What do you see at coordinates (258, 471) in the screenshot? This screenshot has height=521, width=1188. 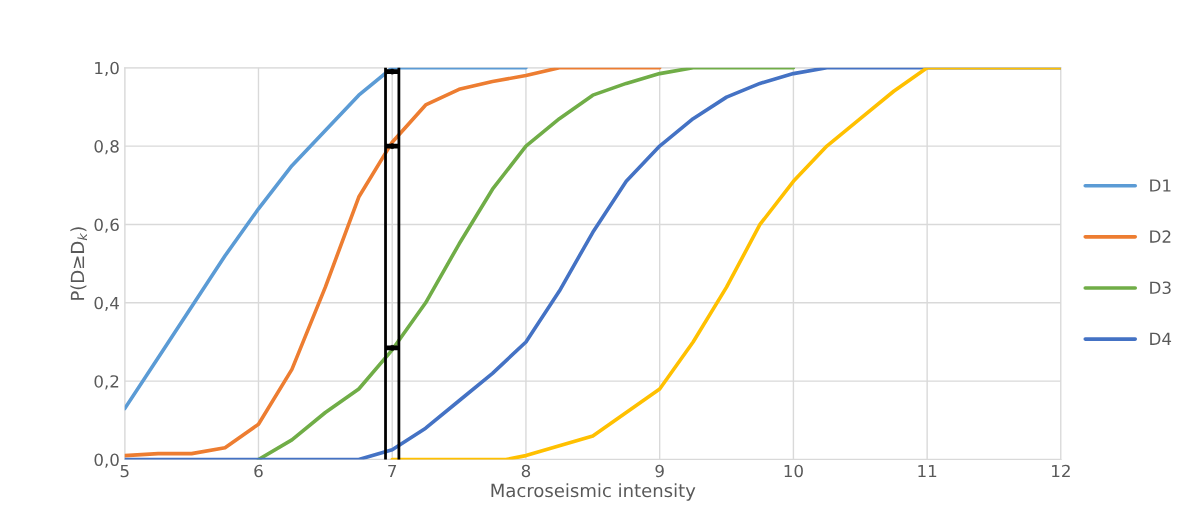 I see `x-tick-label: 6` at bounding box center [258, 471].